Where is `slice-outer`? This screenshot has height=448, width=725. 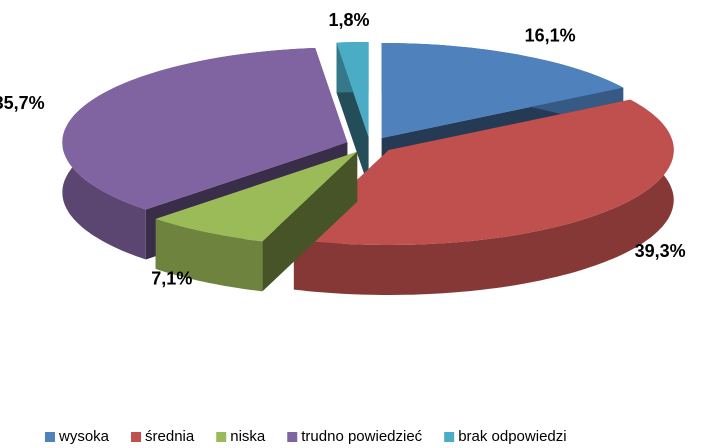
slice-outer is located at coordinates (209, 255).